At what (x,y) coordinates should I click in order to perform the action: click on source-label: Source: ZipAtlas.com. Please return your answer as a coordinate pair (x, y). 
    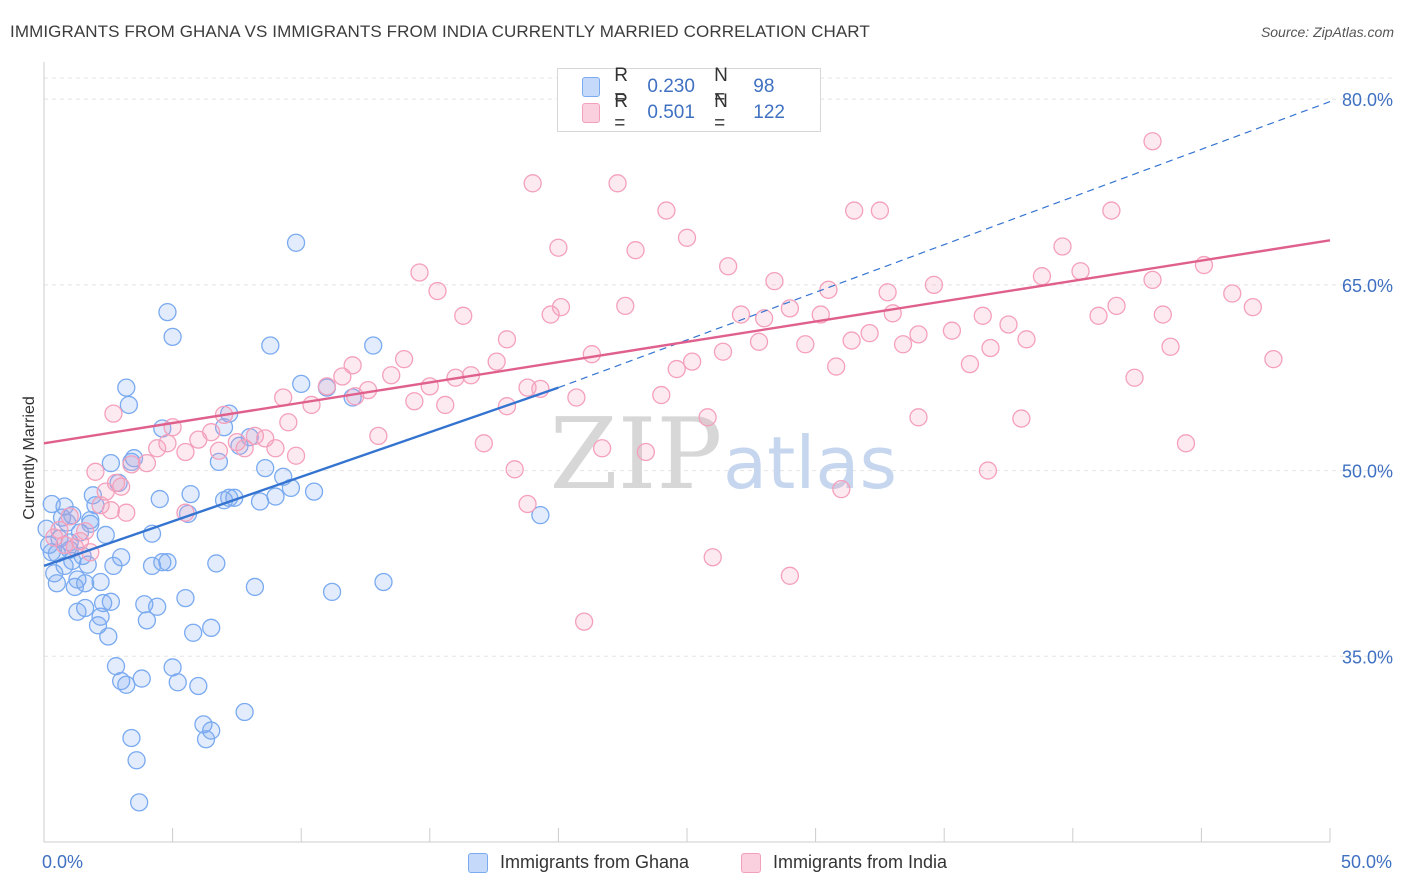
    Looking at the image, I should click on (1327, 32).